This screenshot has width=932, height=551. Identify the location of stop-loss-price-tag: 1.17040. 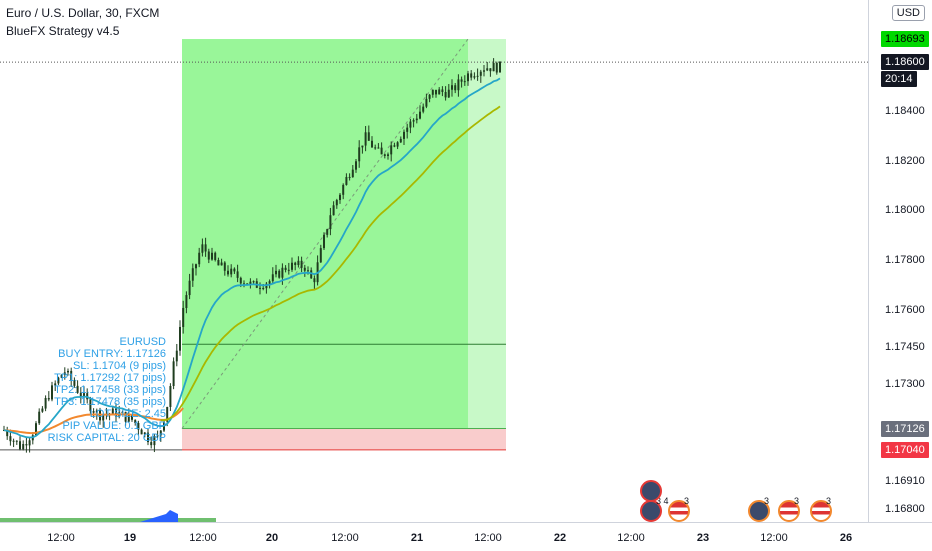
(905, 449).